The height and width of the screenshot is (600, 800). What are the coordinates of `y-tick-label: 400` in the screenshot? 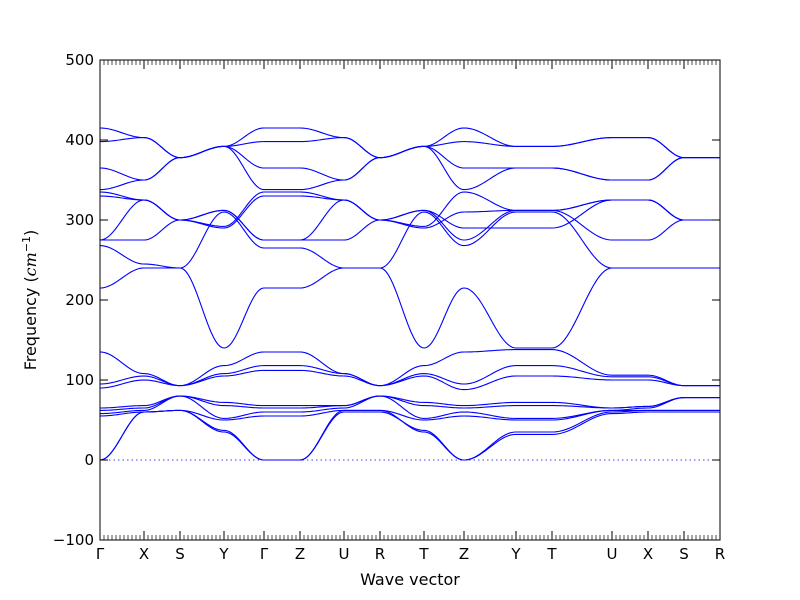 It's located at (79, 140).